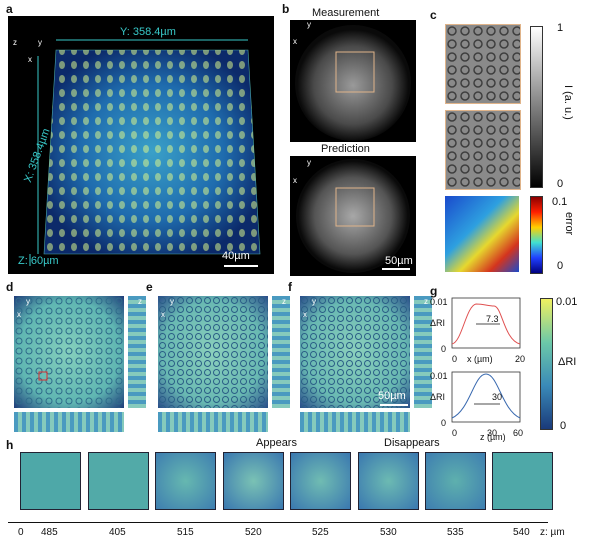 This screenshot has width=598, height=539. I want to click on panel-c-measurement-crop, so click(483, 64).